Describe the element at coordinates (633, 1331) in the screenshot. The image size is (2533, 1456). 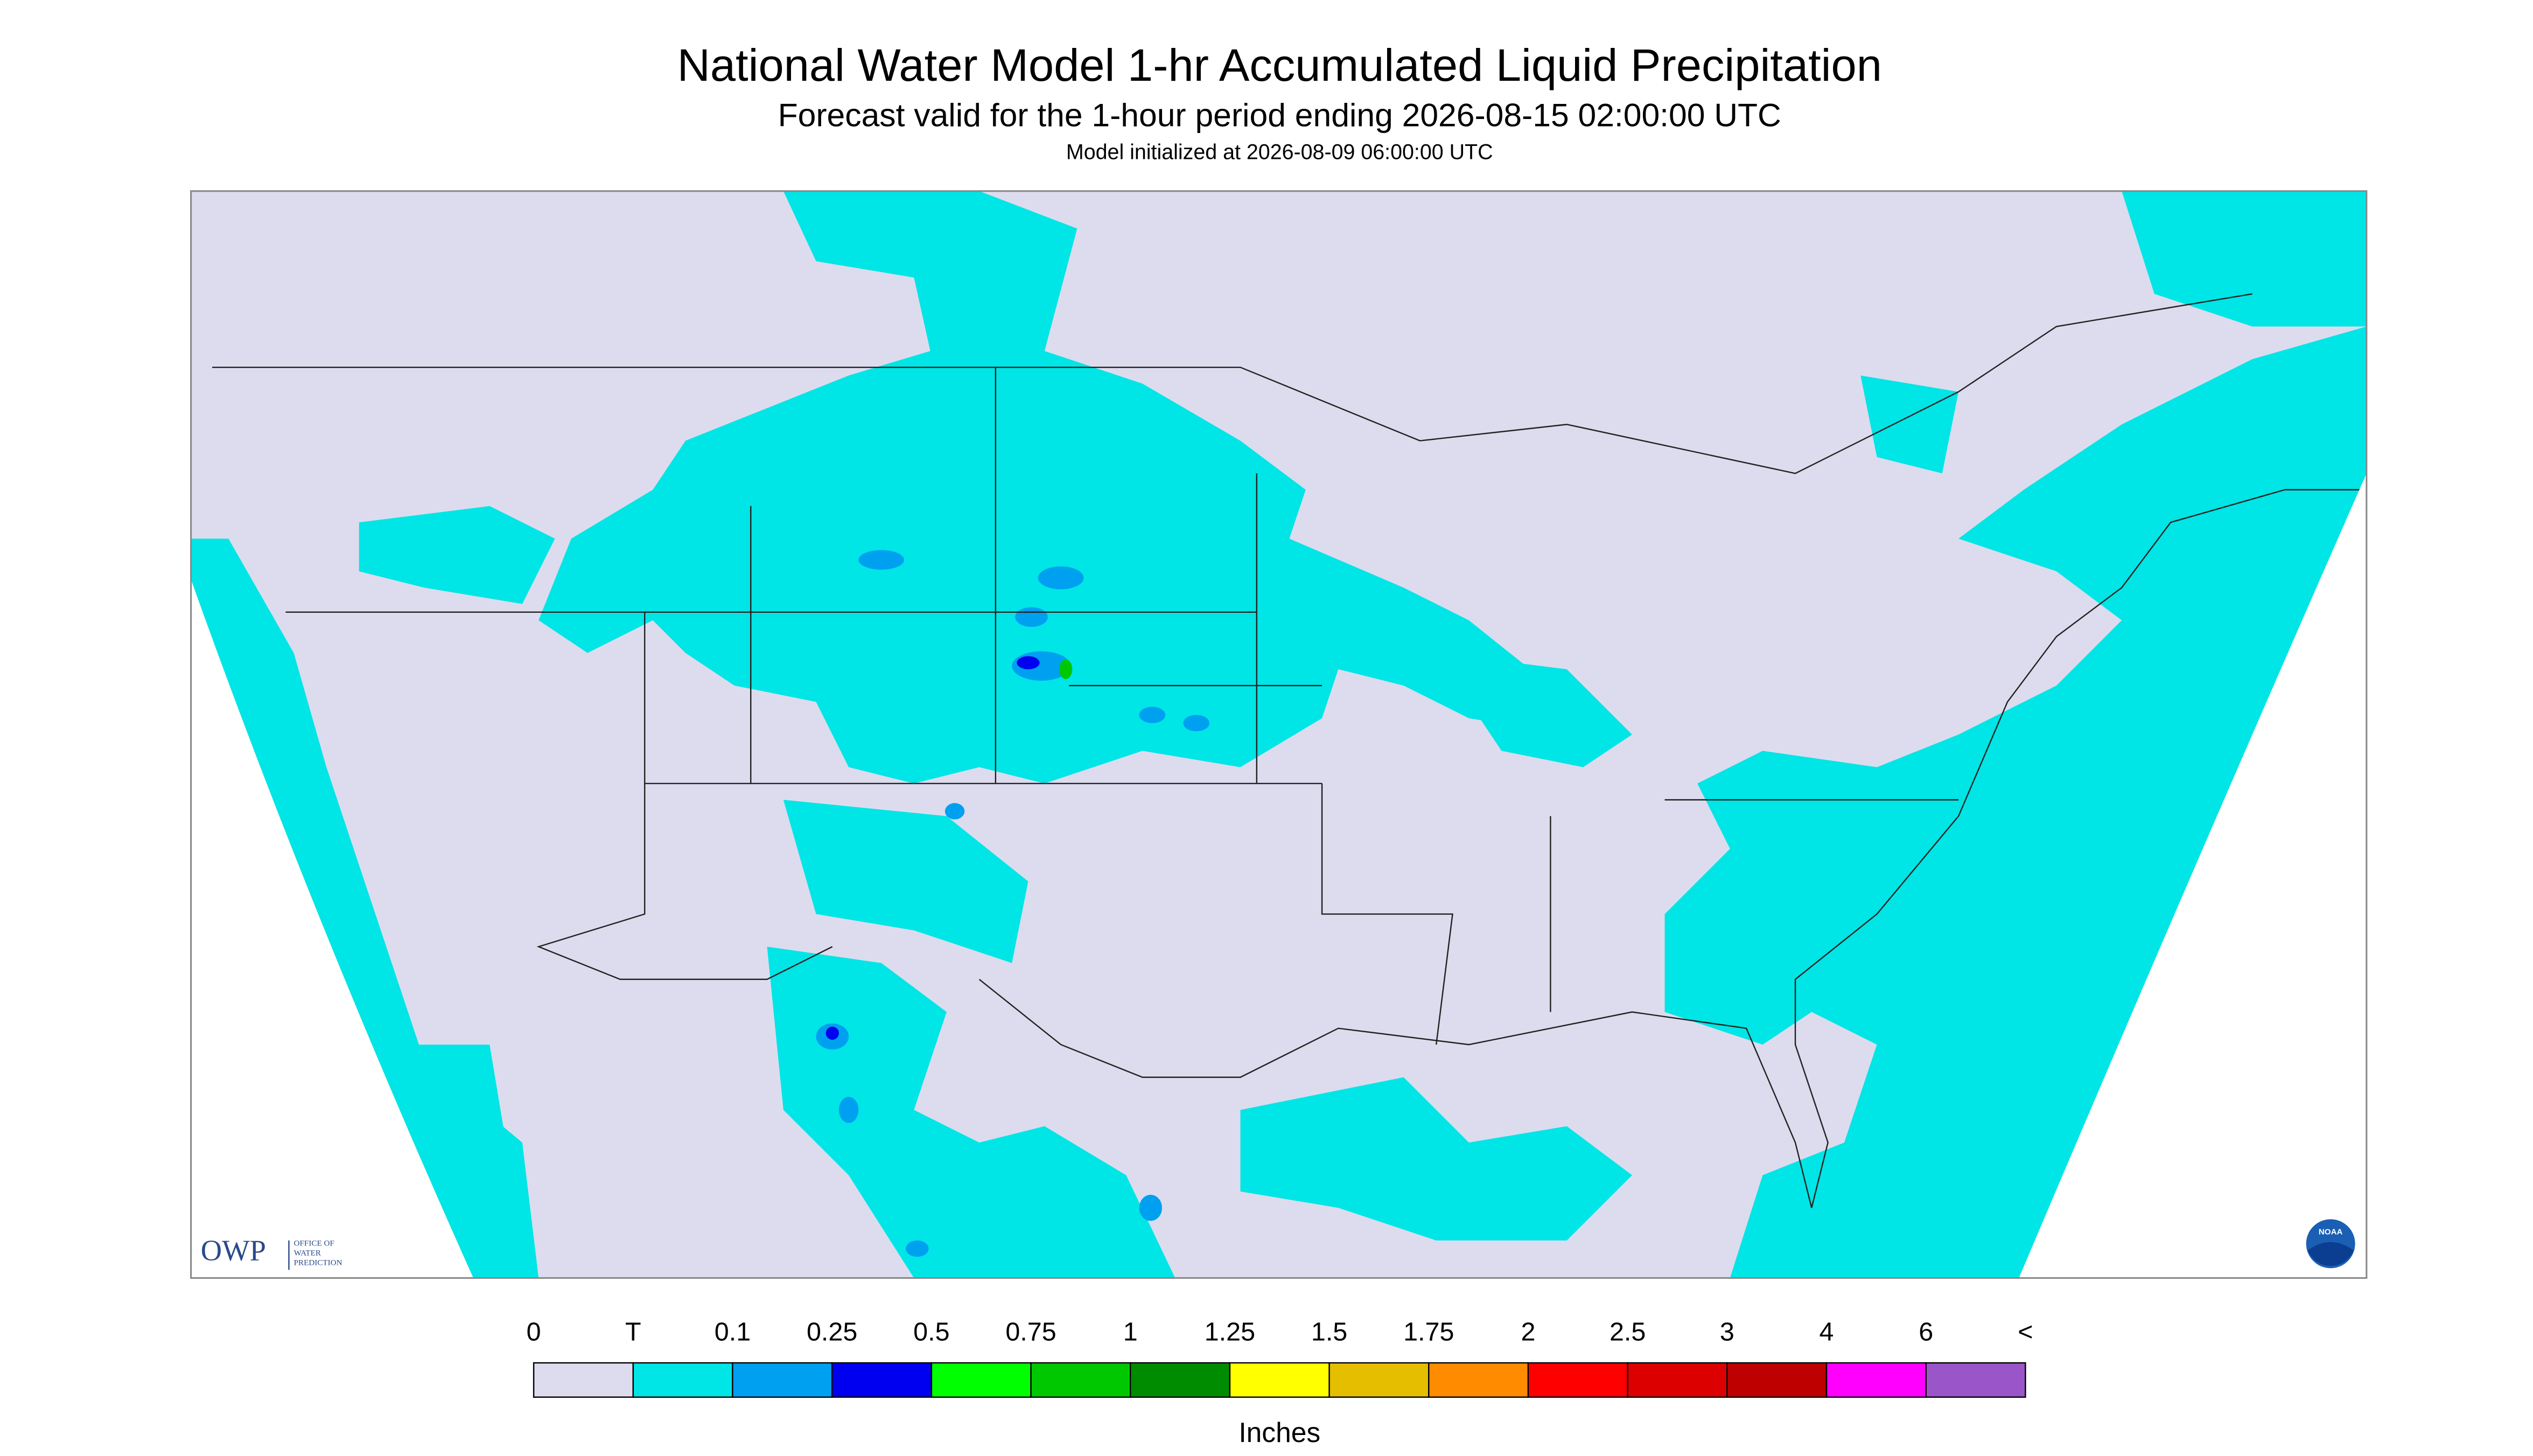
I see `legend-label: T` at that location.